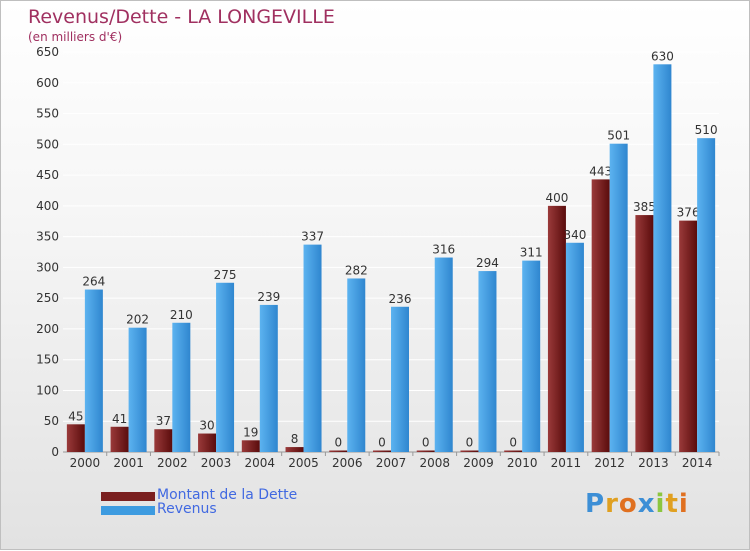  I want to click on data-label: 275, so click(225, 275).